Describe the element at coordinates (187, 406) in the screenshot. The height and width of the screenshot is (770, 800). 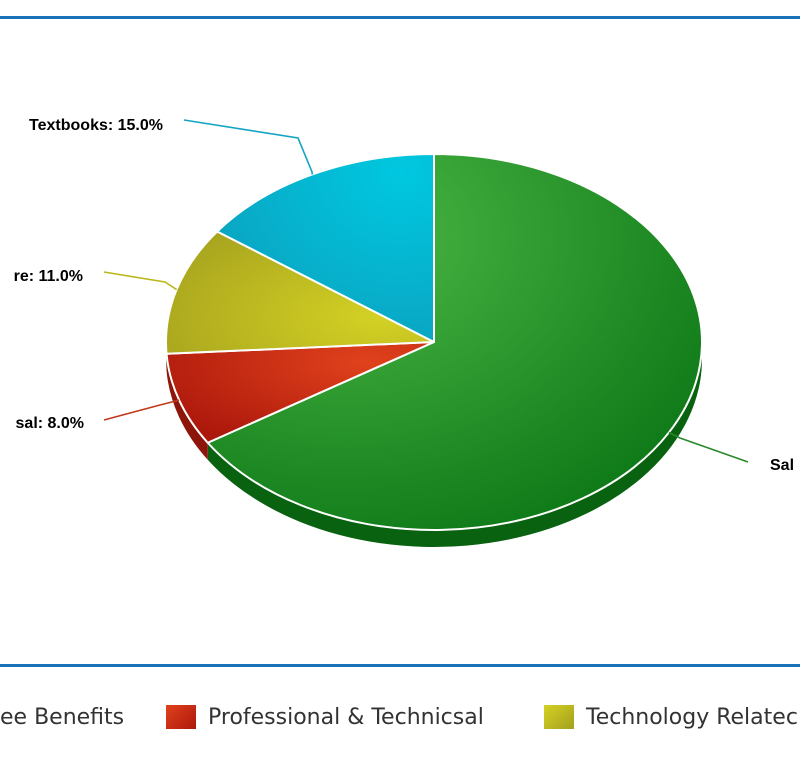
I see `slice-side-professional` at that location.